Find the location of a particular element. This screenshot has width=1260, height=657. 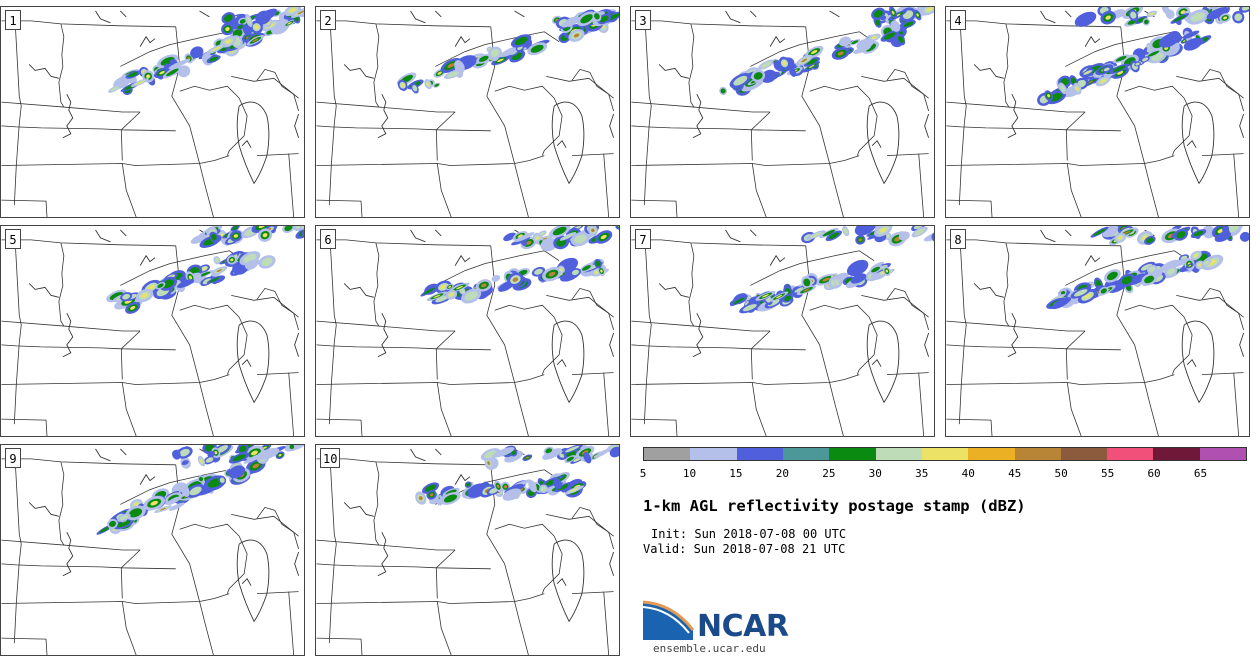

ensemble-member-map-8: 8 is located at coordinates (1097, 331).